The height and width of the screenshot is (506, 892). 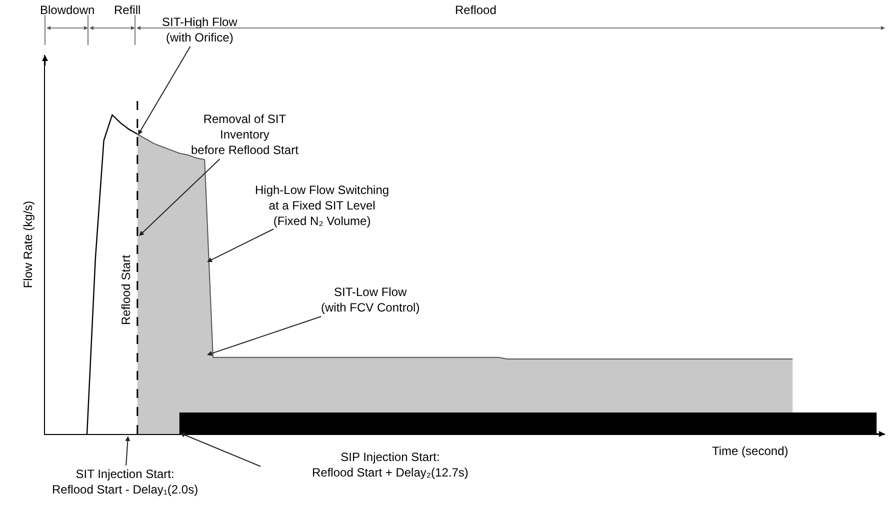 What do you see at coordinates (126, 289) in the screenshot?
I see `annotation: Reflood Start` at bounding box center [126, 289].